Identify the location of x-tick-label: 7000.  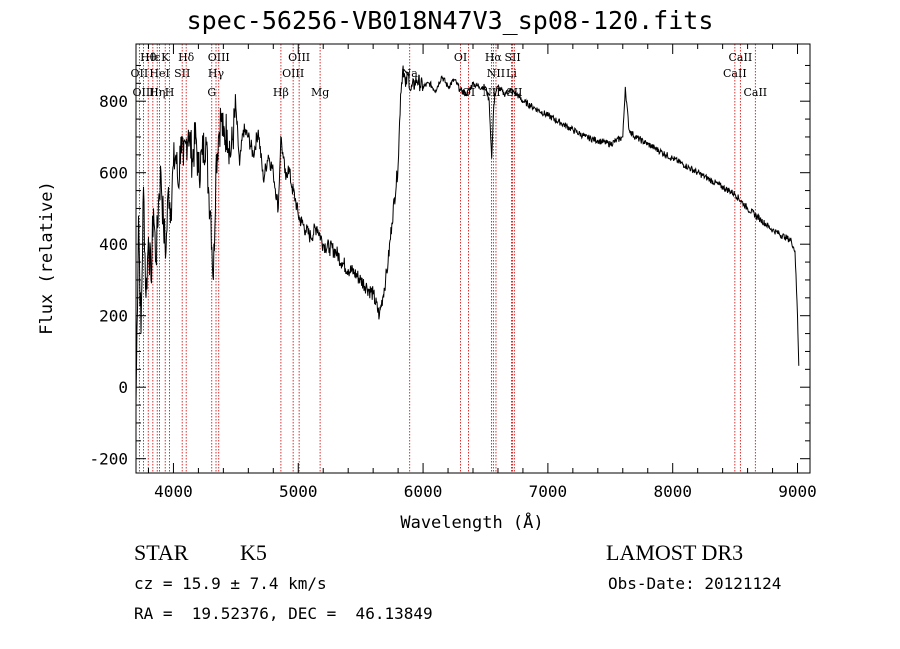
(548, 491).